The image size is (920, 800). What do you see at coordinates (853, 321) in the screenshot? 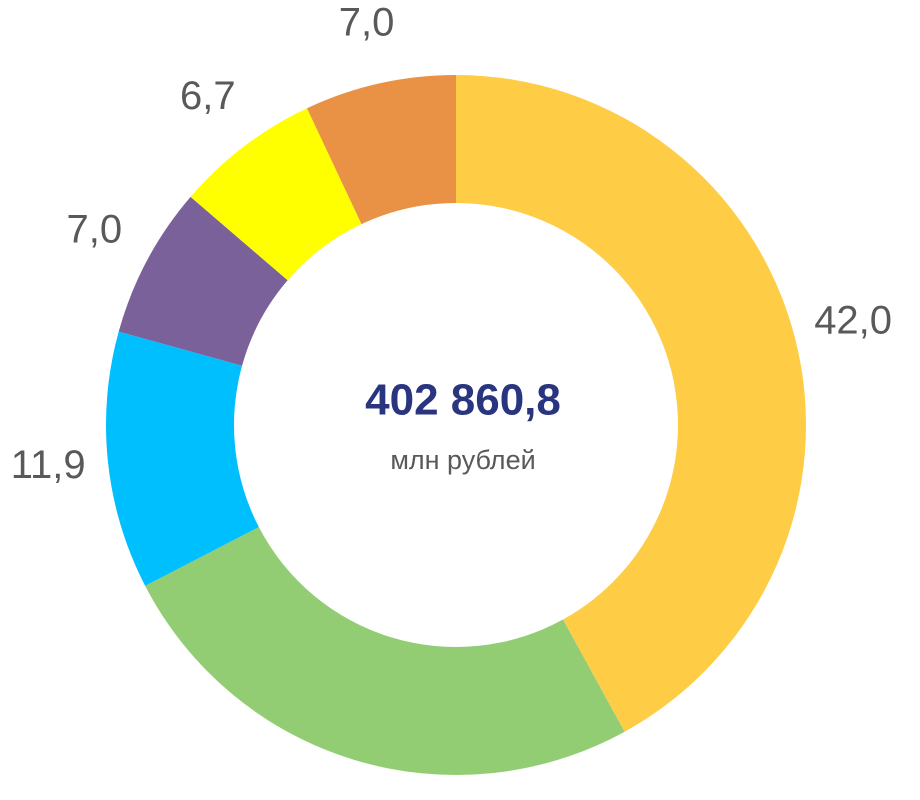
I see `data-label: 42,0` at bounding box center [853, 321].